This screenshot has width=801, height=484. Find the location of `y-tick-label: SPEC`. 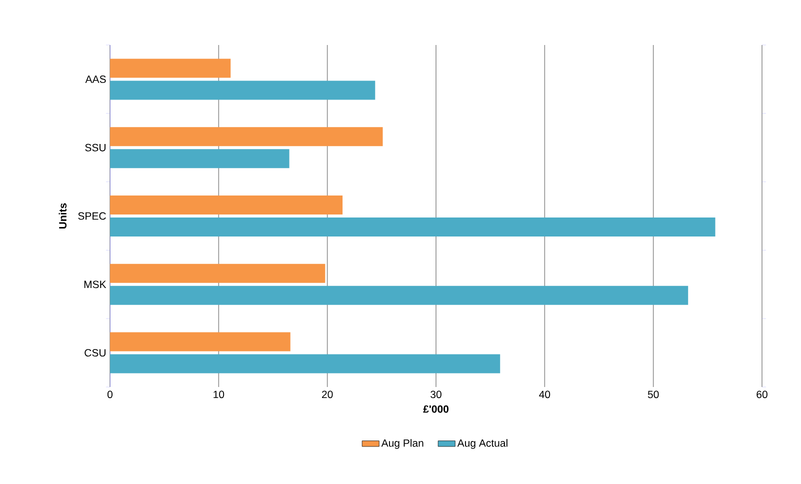

y-tick-label: SPEC is located at coordinates (92, 216).